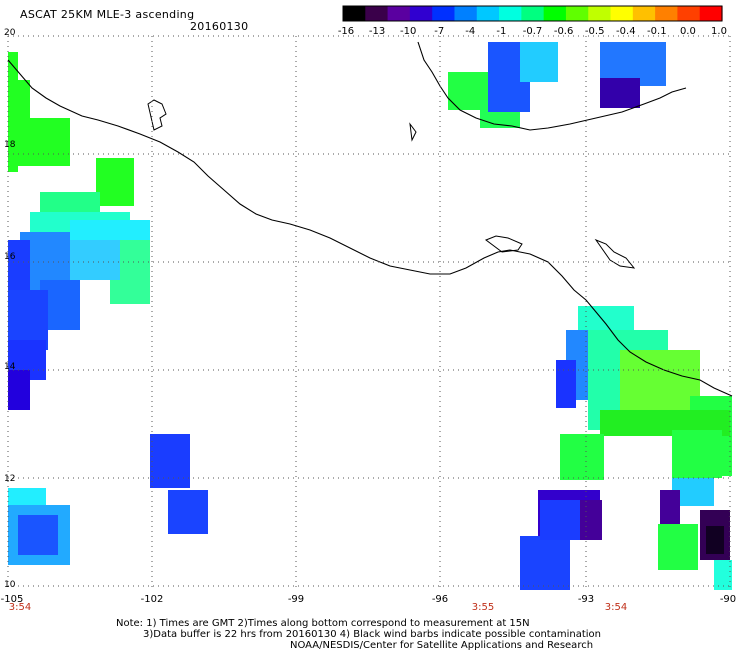 This screenshot has width=740, height=651. I want to click on longitude-tick-label: -93, so click(586, 599).